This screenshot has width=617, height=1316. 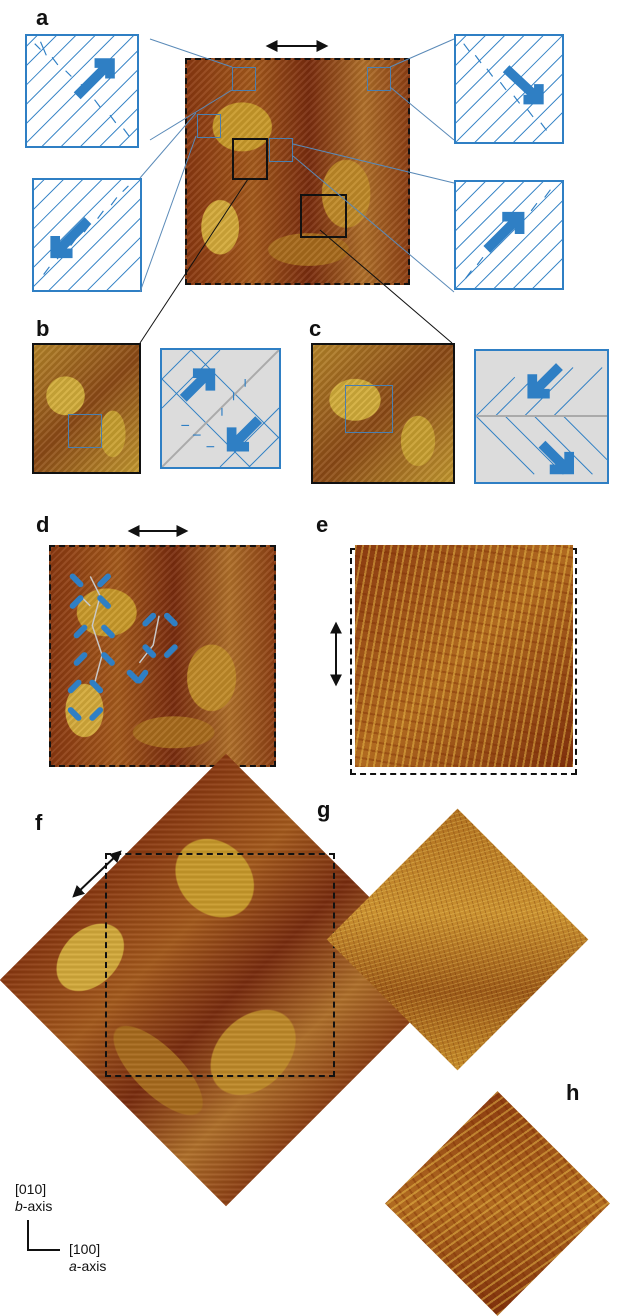 I want to click on schematic-b, so click(x=220, y=408).